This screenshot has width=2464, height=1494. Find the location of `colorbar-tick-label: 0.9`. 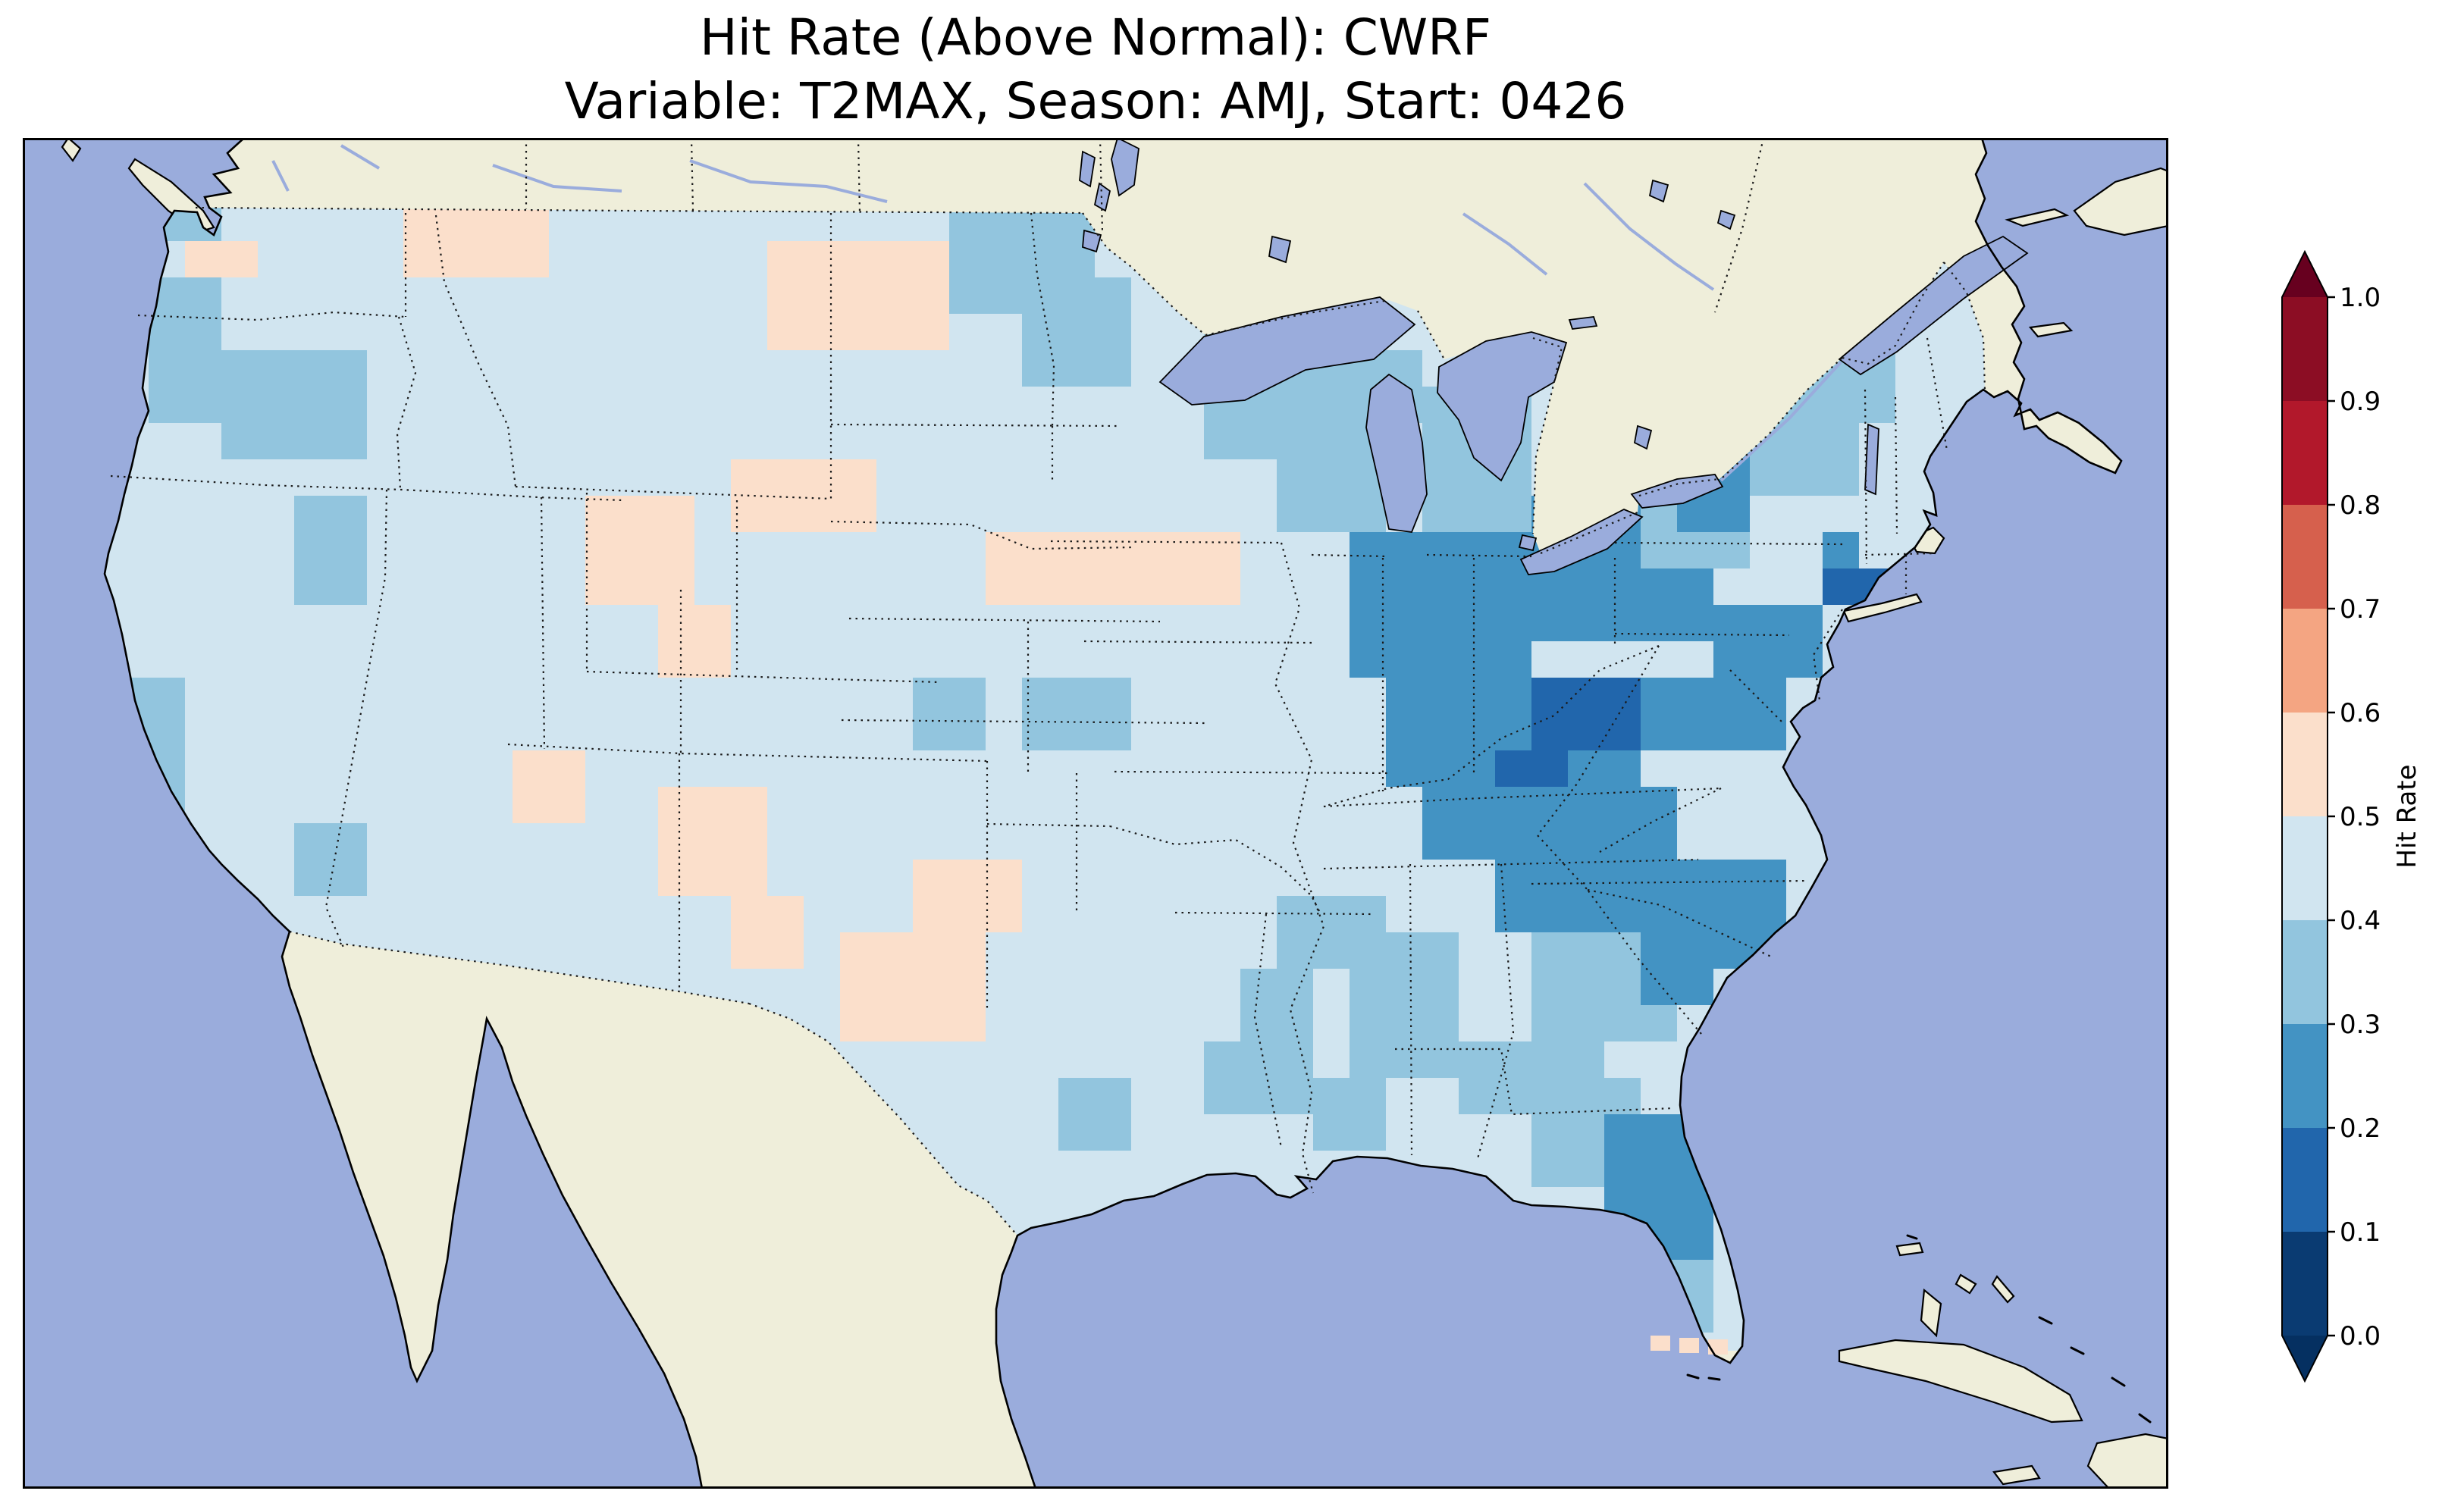

colorbar-tick-label: 0.9 is located at coordinates (2360, 402).